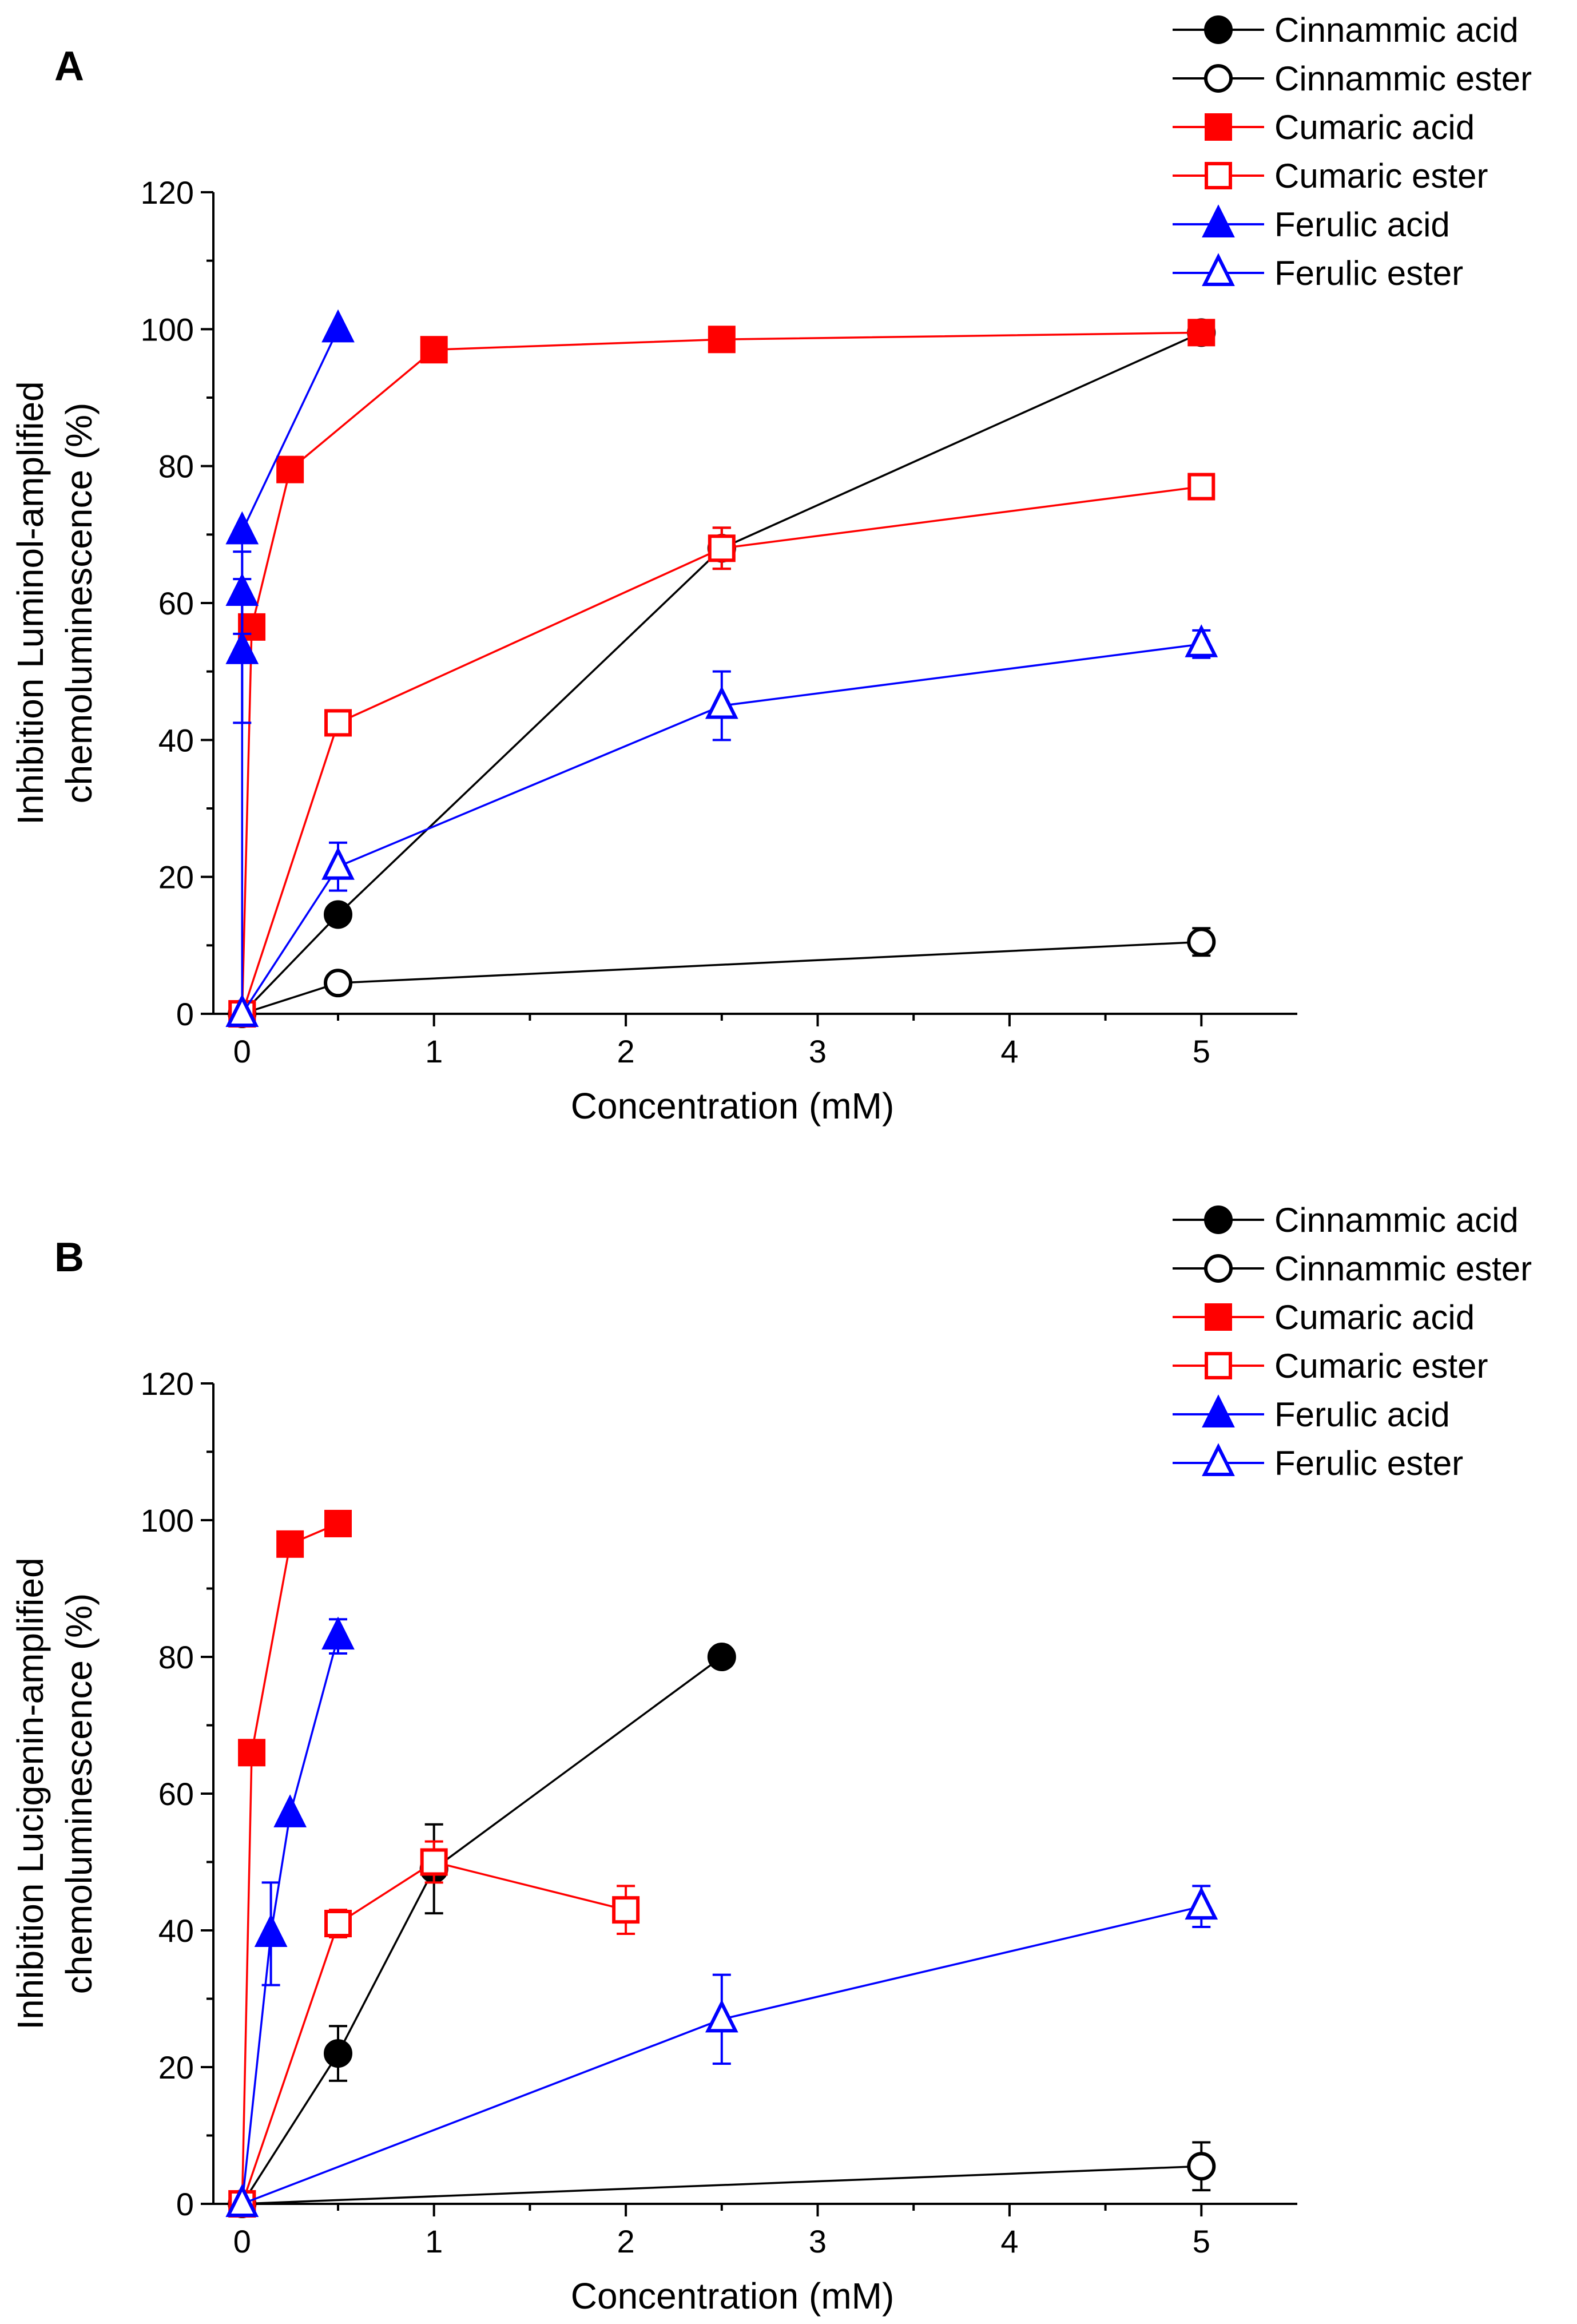 This screenshot has width=1577, height=2324. I want to click on y-axis-title-line: Inhibition Luminol-amplified, so click(31, 603).